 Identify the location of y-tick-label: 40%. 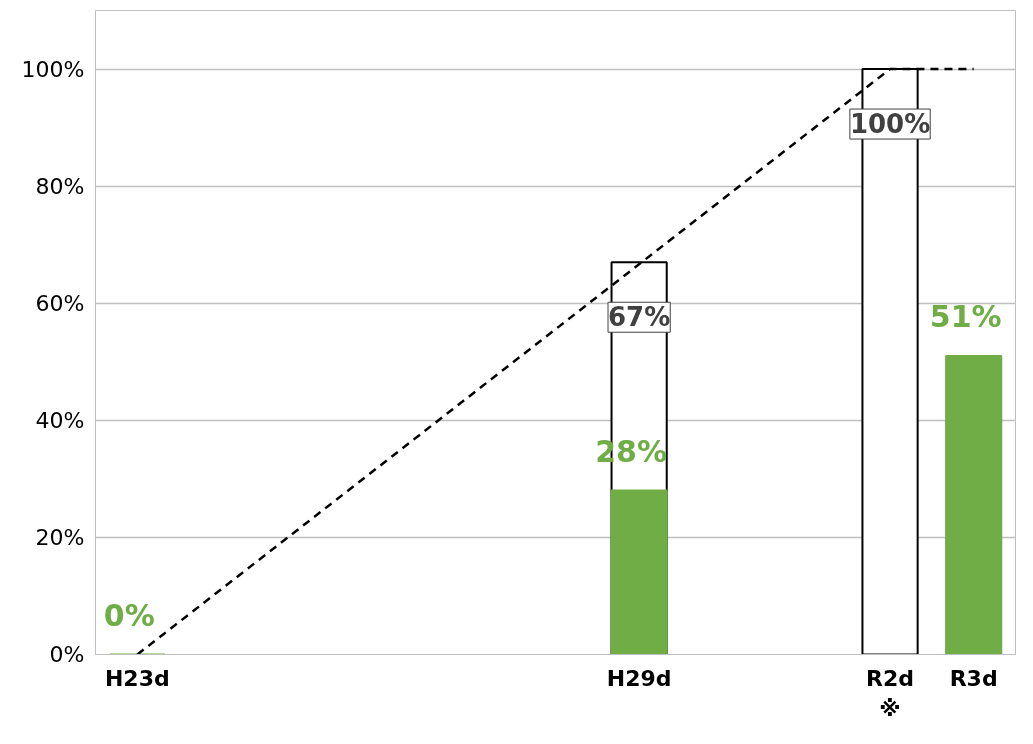
(60, 420).